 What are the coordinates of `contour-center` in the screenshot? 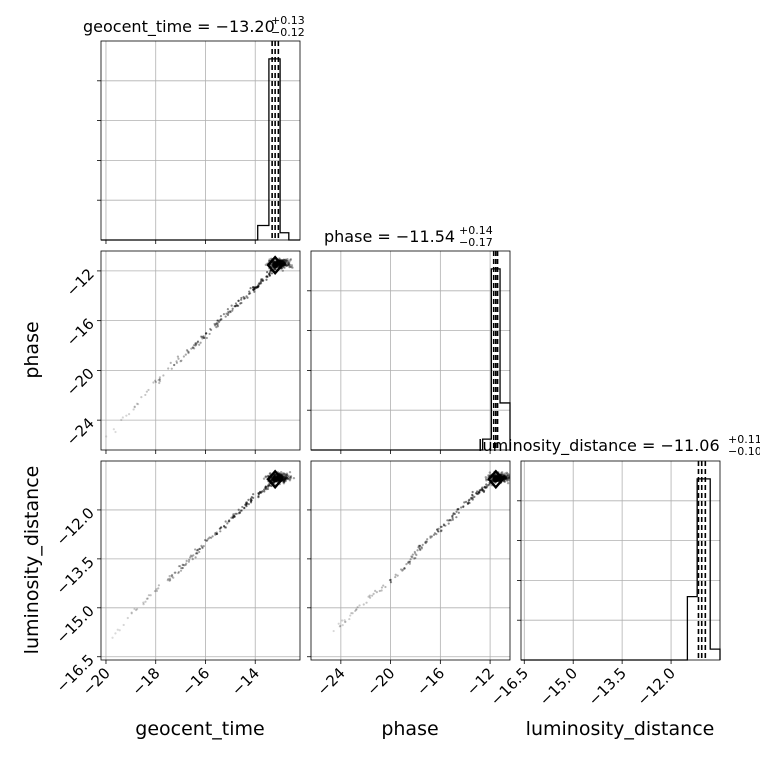 It's located at (495, 479).